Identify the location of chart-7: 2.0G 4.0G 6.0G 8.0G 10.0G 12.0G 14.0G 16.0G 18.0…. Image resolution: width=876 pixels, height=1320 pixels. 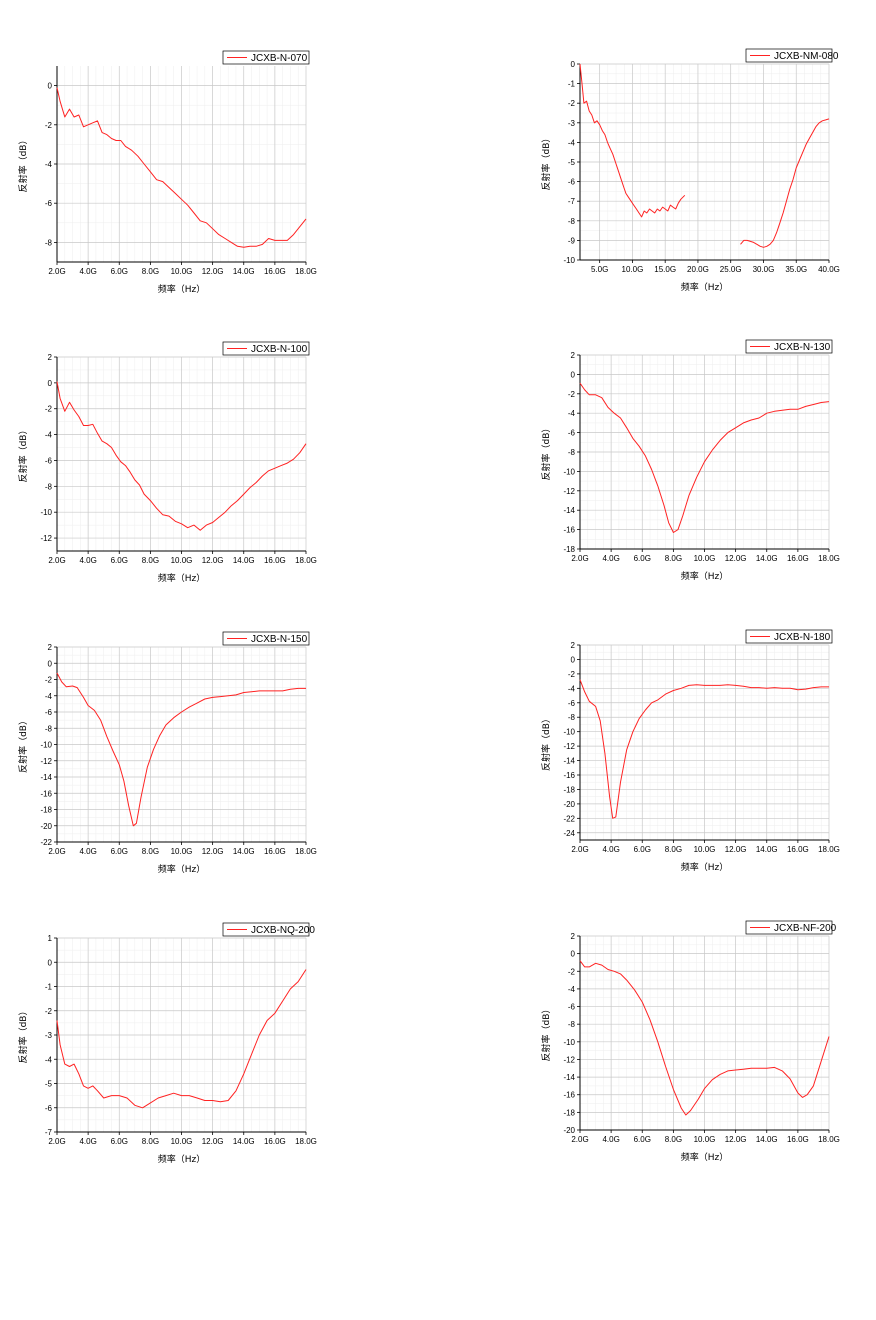
(167, 1043).